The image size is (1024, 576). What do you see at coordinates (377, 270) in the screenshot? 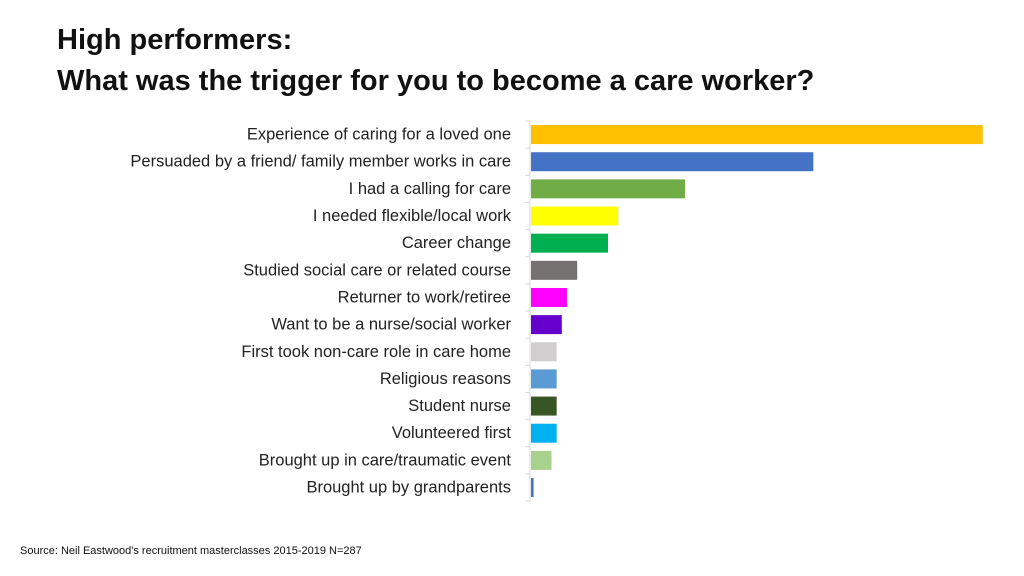
I see `category-label: Studied social care or related course` at bounding box center [377, 270].